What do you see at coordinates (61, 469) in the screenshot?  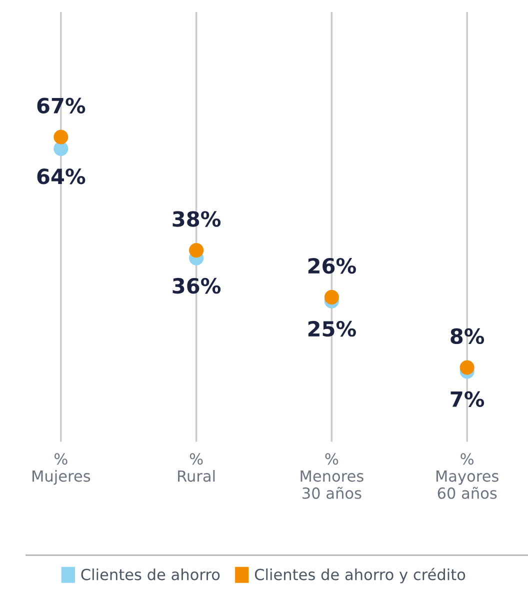 I see `x-tick-label: % Mujeres` at bounding box center [61, 469].